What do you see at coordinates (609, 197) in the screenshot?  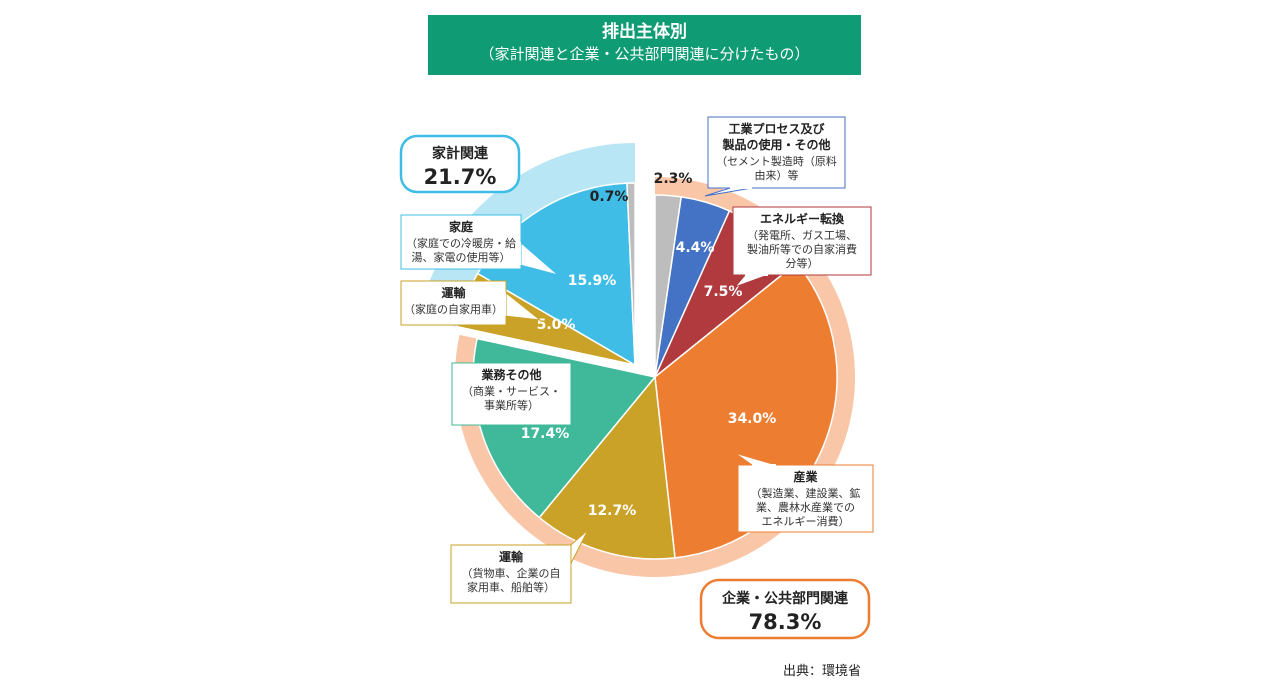 I see `value-label-household-other: 0.7%` at bounding box center [609, 197].